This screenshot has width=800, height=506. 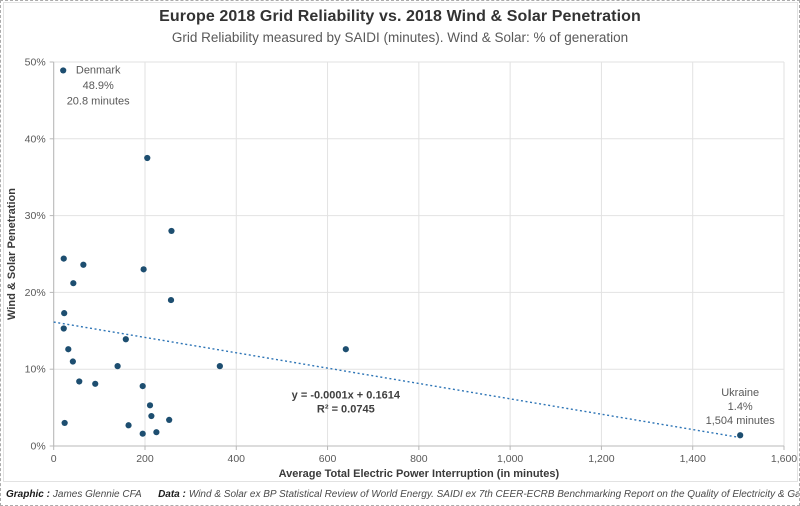 What do you see at coordinates (328, 459) in the screenshot?
I see `x-tick-label: 600` at bounding box center [328, 459].